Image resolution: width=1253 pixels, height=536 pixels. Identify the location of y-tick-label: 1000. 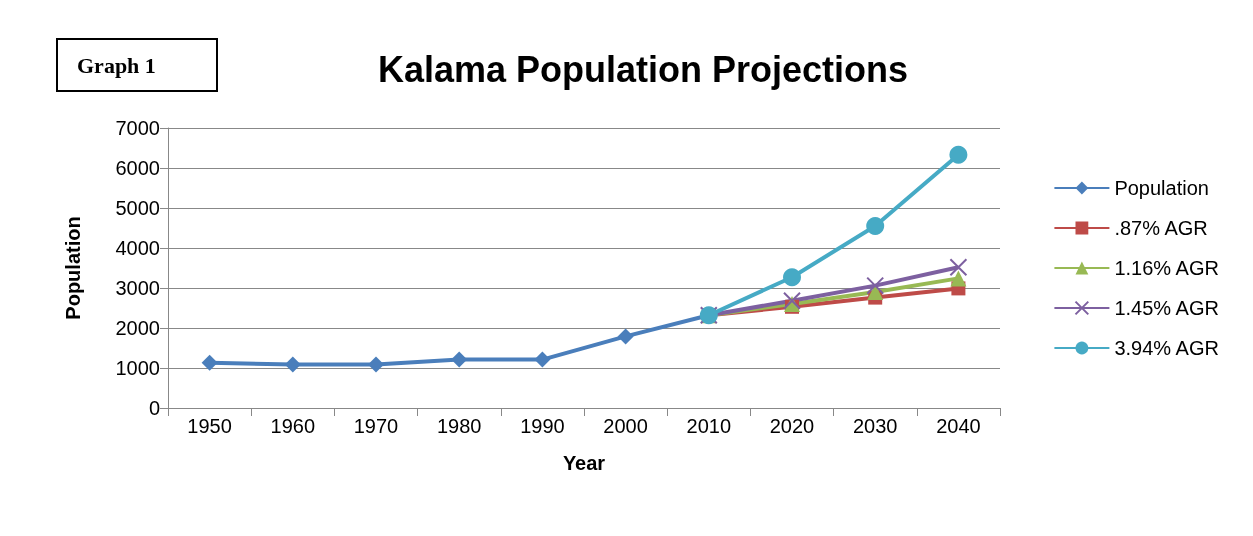
(137, 368).